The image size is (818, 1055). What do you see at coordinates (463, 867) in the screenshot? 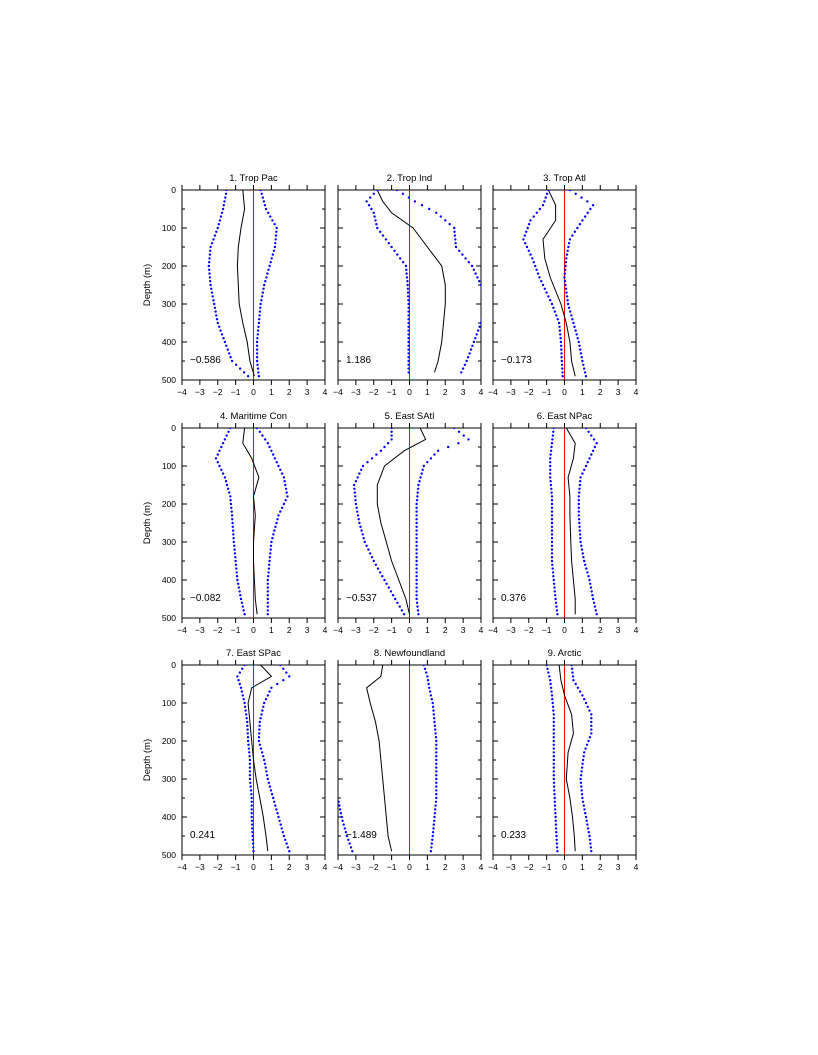
I see `x-tick-label: 3` at bounding box center [463, 867].